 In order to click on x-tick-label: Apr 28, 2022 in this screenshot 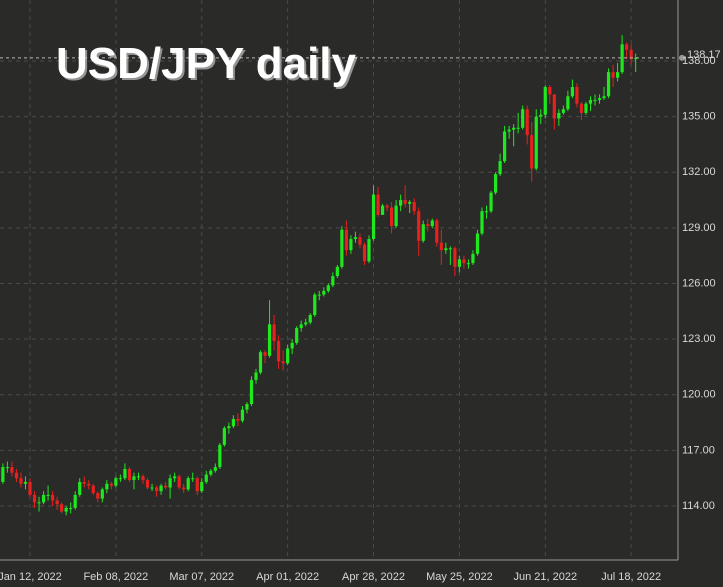, I will do `click(373, 577)`.